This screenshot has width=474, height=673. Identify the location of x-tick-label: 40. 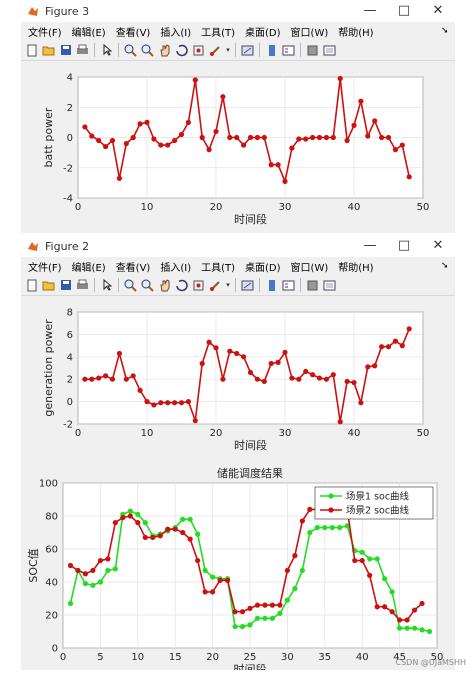
(362, 657).